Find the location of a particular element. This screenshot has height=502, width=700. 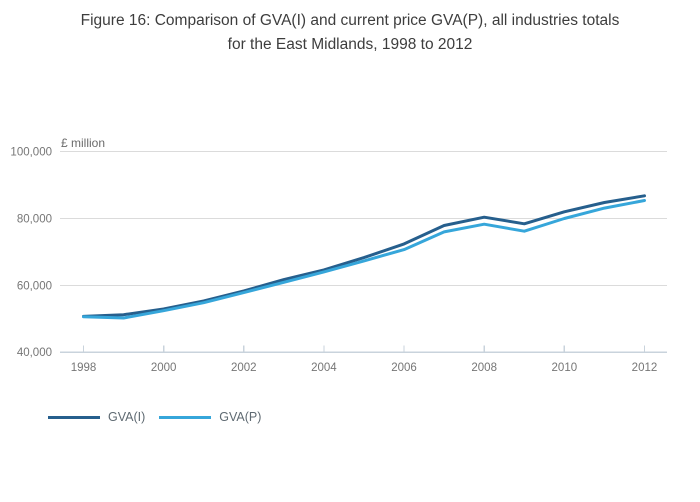

x-tick-label: 2000 is located at coordinates (164, 368).